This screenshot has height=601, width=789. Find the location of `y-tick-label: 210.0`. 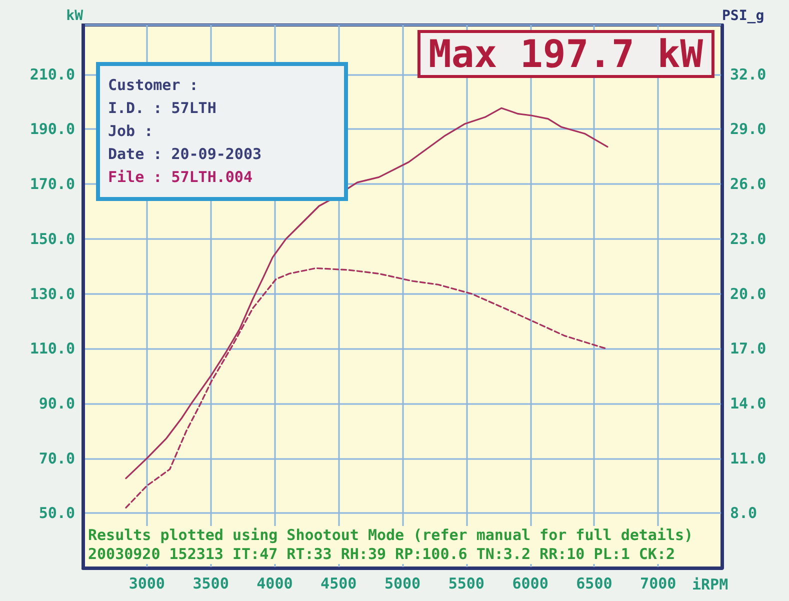

y-tick-label: 210.0 is located at coordinates (52, 74).